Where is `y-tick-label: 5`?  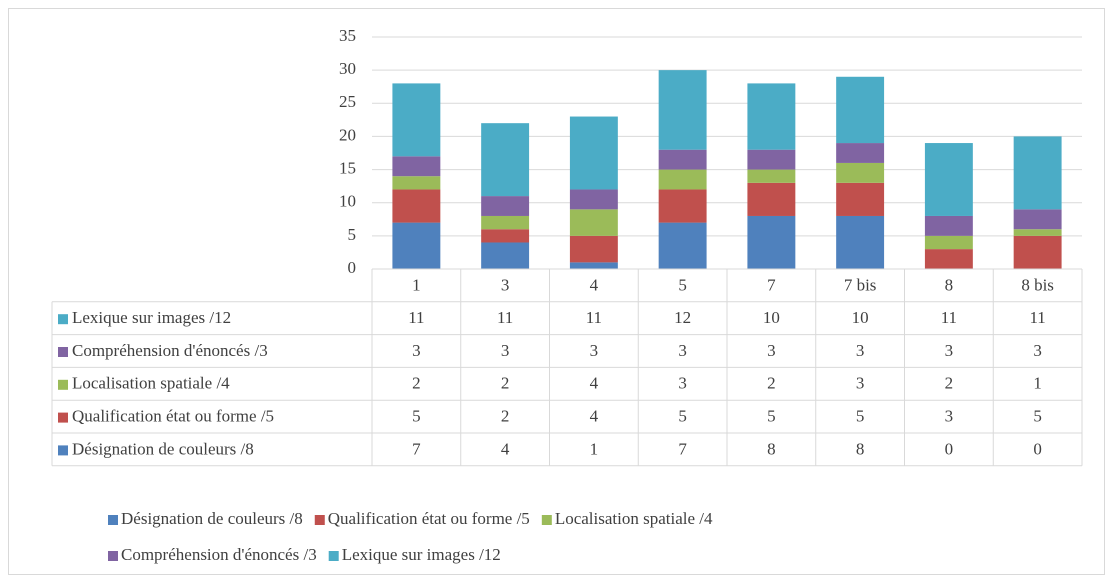
y-tick-label: 5 is located at coordinates (352, 234).